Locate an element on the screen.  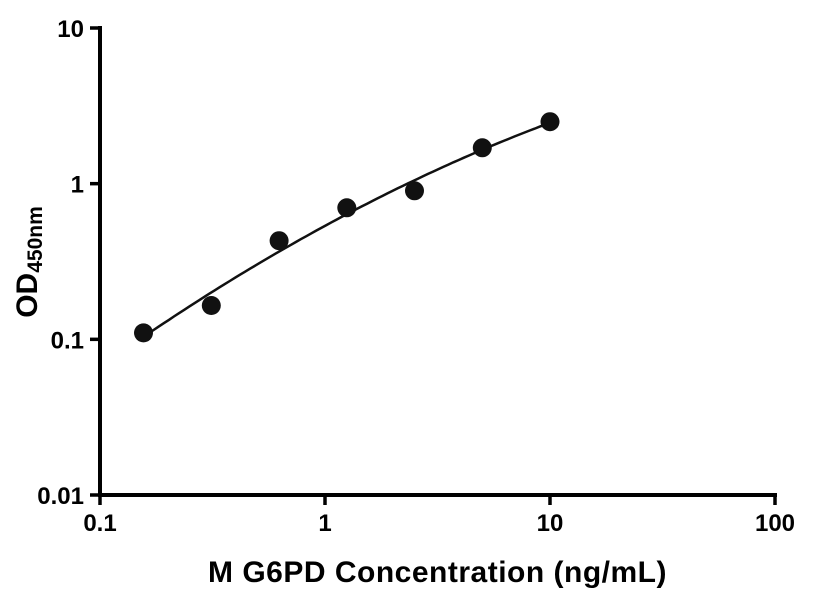
y-tick-label: 0.01 is located at coordinates (60, 496).